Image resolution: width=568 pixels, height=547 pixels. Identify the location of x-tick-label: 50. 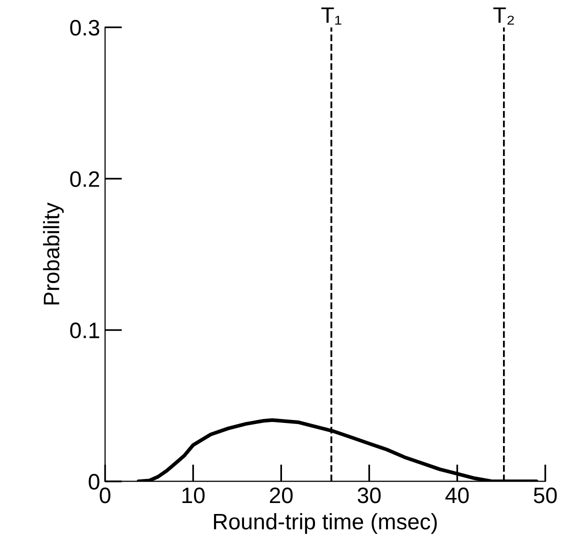
(545, 496).